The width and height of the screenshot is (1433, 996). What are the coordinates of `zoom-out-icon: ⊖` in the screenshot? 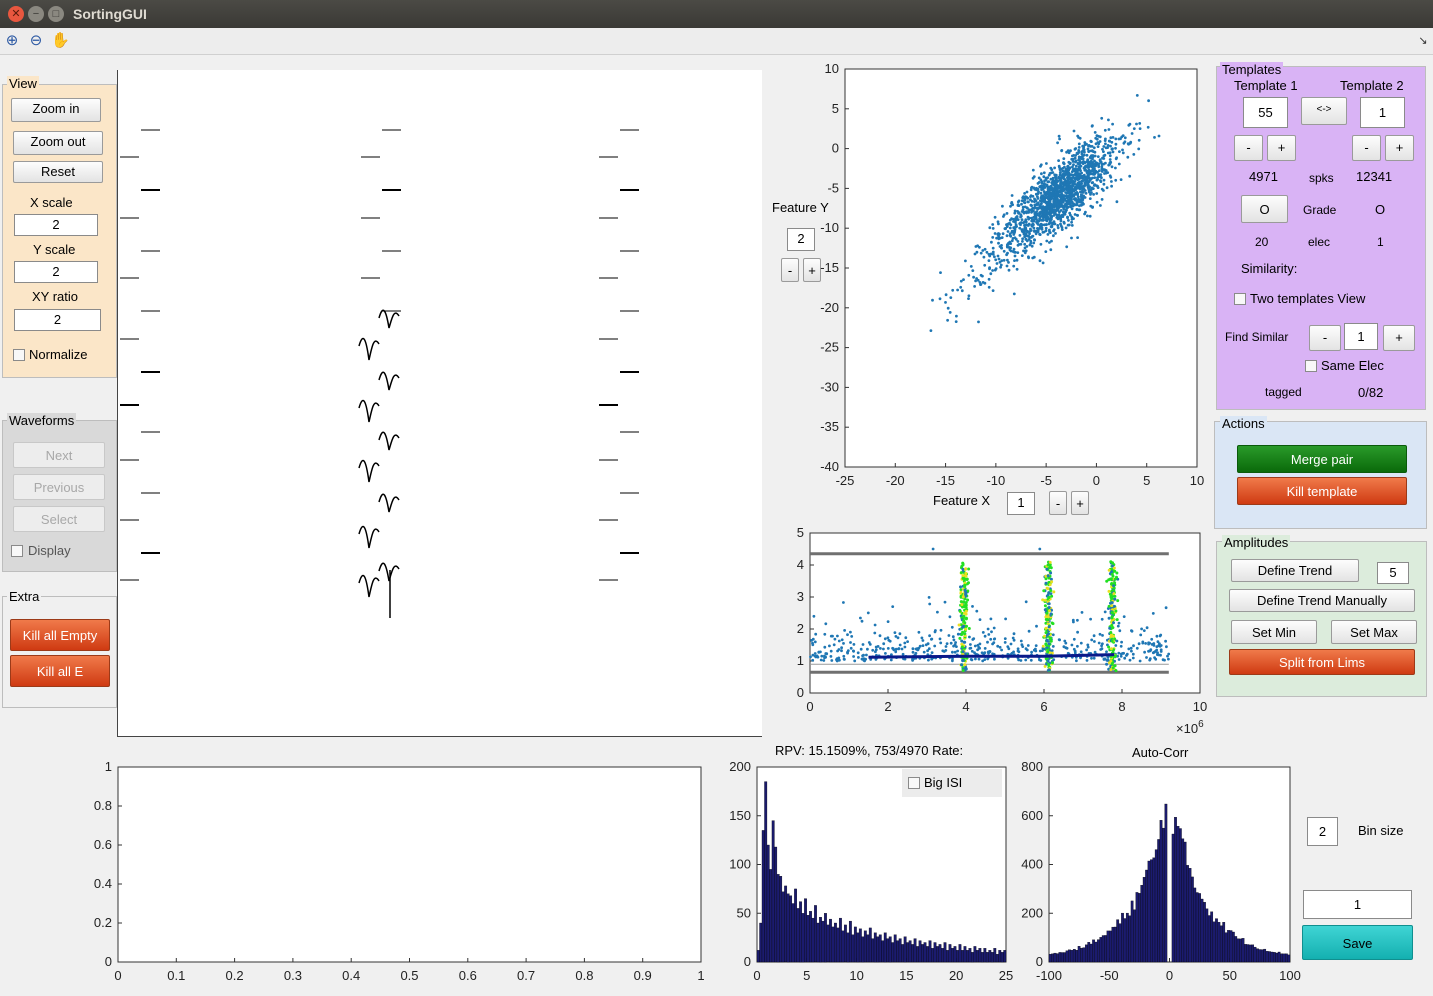 It's located at (36, 40).